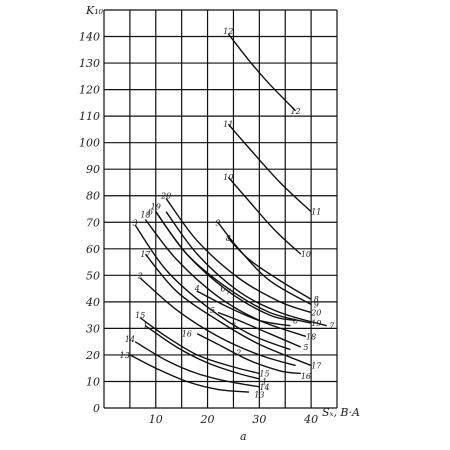 The image size is (450, 450). Describe the element at coordinates (93, 381) in the screenshot. I see `y-tick-label: 10` at that location.